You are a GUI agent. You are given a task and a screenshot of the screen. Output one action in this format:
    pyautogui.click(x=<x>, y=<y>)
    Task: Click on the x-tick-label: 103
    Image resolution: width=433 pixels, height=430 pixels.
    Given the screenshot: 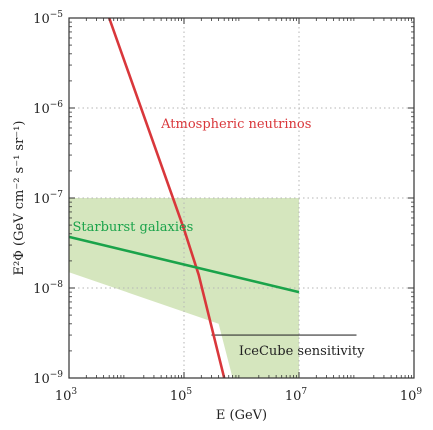 What is the action you would take?
    pyautogui.click(x=66, y=395)
    